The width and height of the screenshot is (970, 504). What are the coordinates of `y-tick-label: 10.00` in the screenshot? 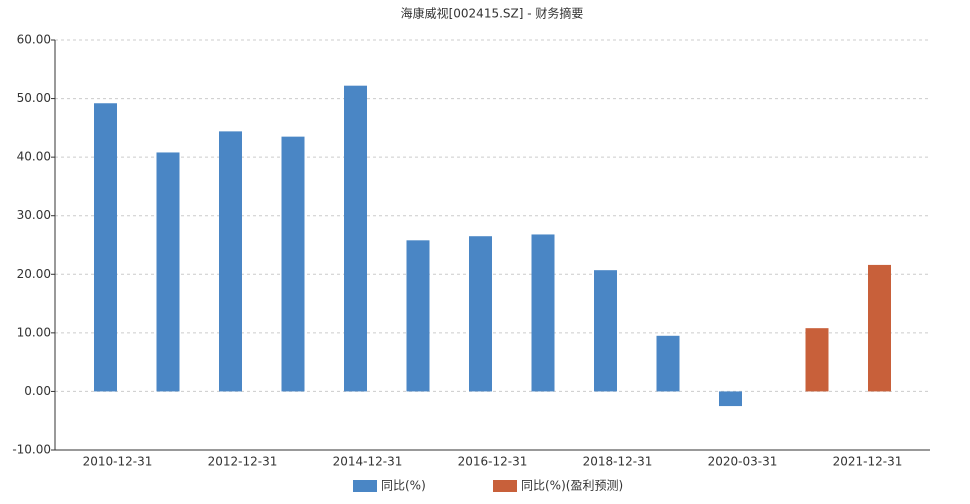 It's located at (34, 332).